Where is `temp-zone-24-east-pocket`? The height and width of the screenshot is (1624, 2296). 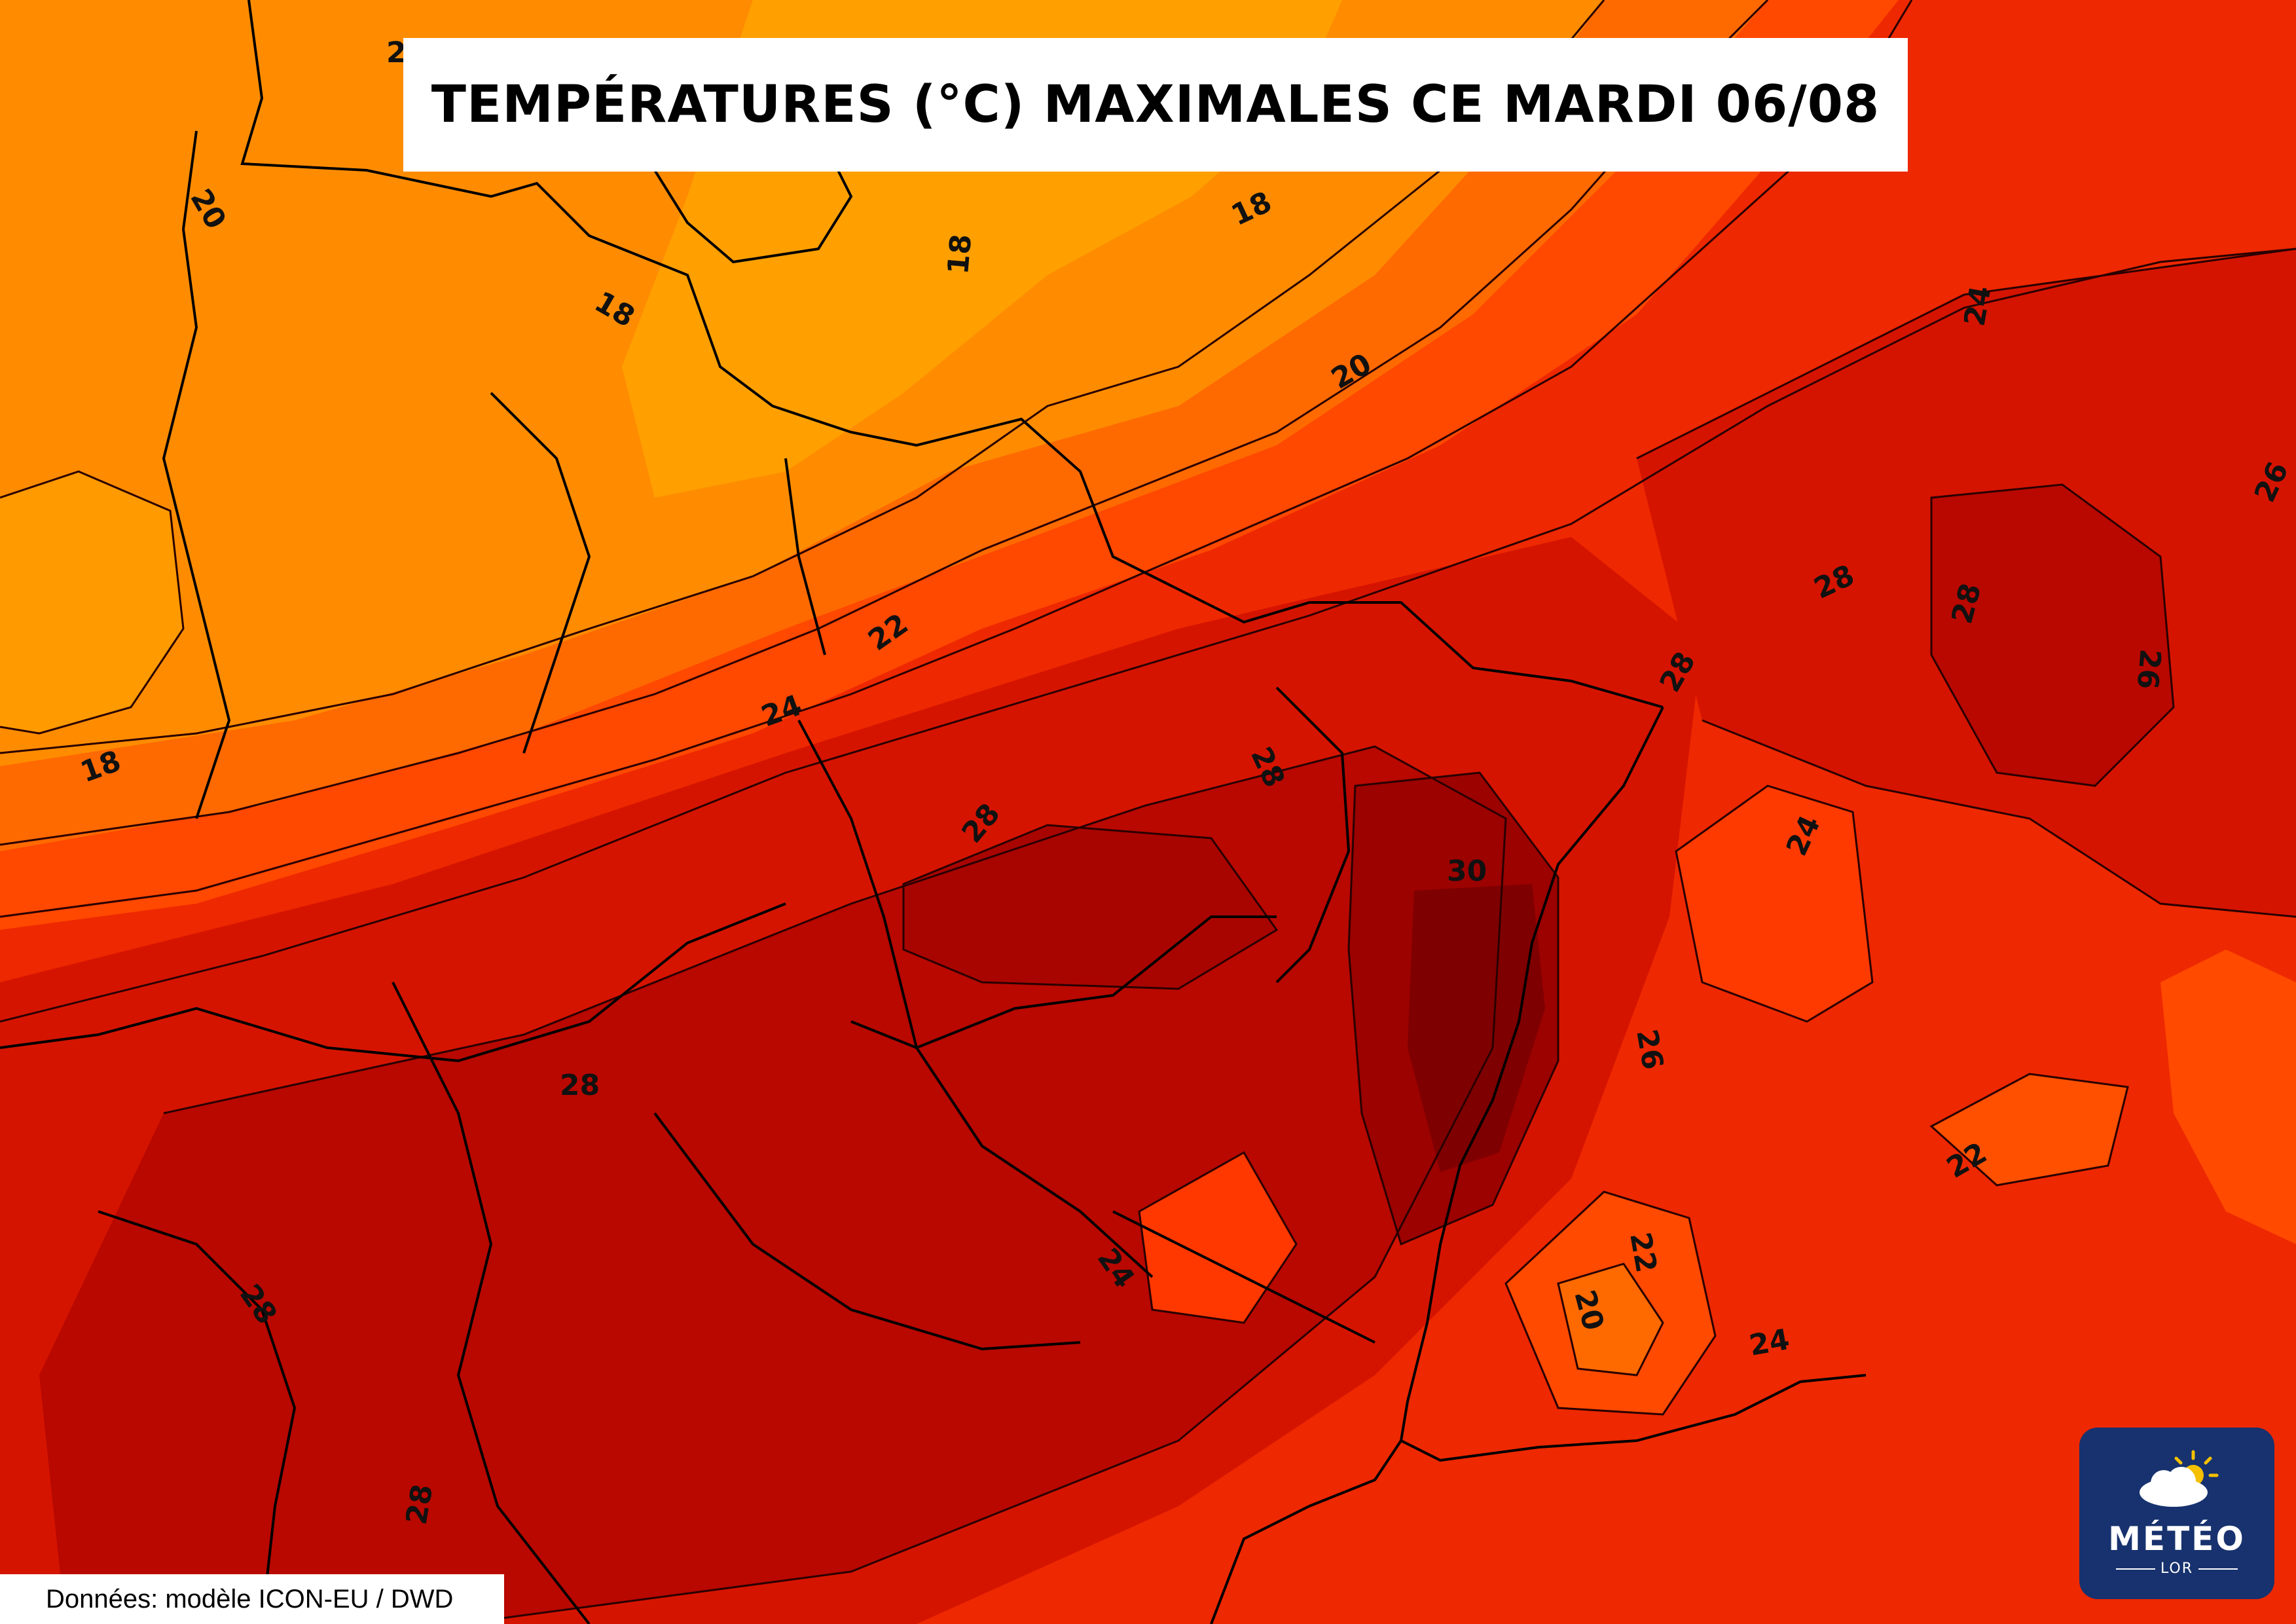
temp-zone-24-east-pocket is located at coordinates (1774, 904).